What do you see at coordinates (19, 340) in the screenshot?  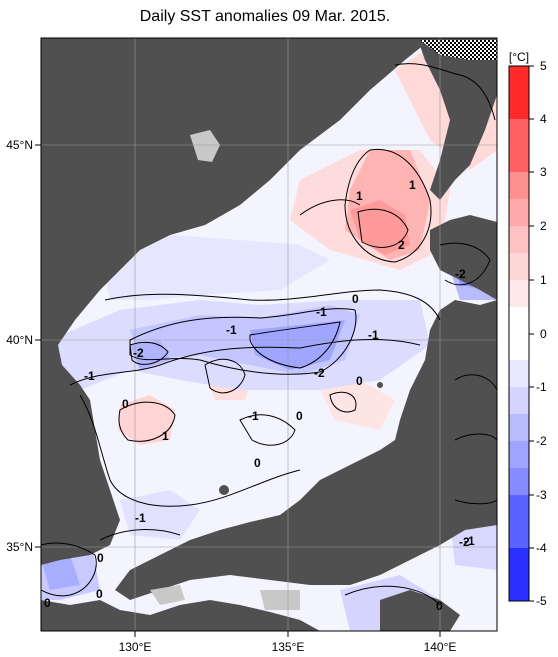 I see `lat-label: 40°N` at bounding box center [19, 340].